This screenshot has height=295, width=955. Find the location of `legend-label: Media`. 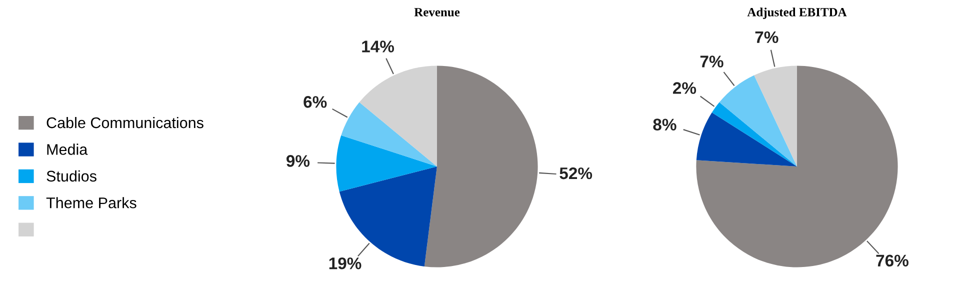

legend-label: Media is located at coordinates (67, 149).